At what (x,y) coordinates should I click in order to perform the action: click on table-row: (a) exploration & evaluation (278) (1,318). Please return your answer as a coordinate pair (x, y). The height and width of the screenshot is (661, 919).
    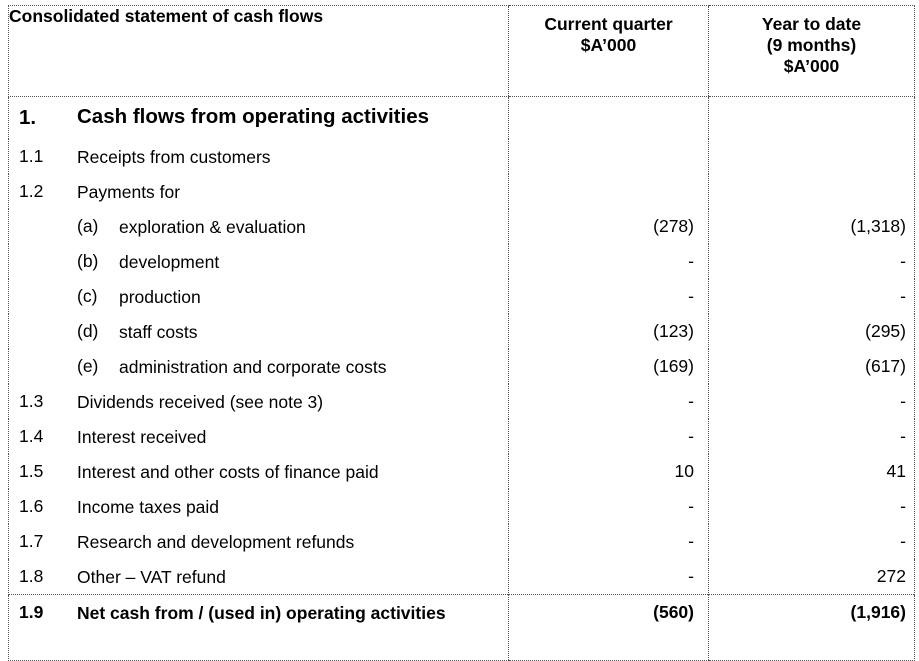
    Looking at the image, I should click on (461, 226).